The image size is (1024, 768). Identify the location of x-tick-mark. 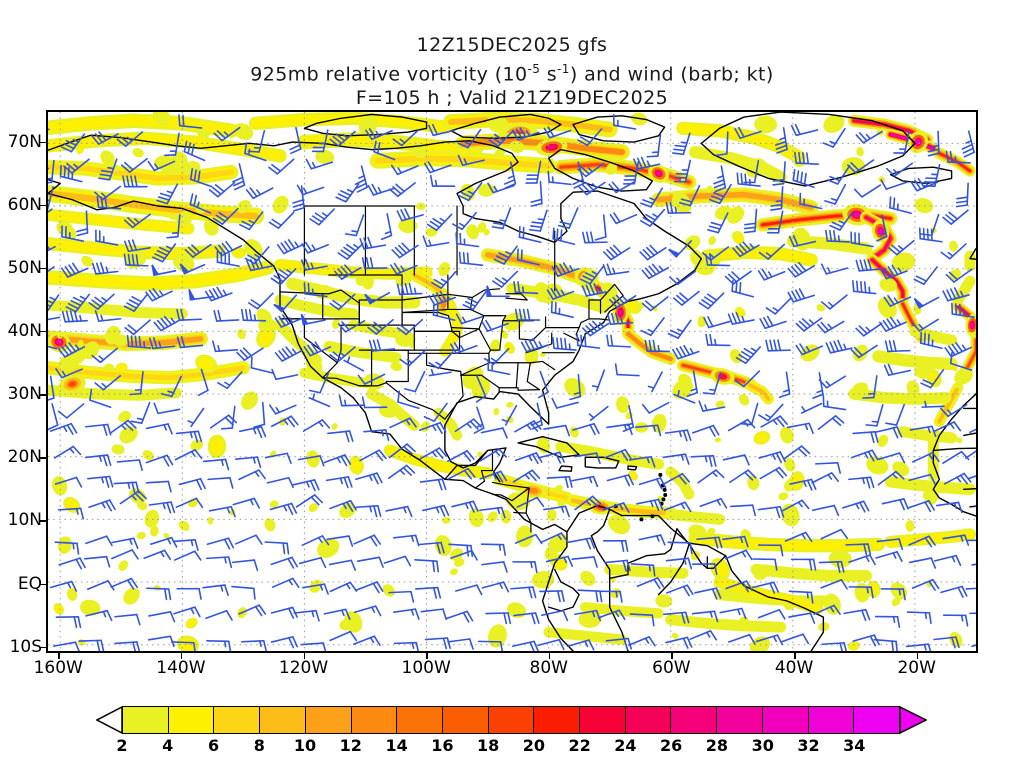
(304, 656).